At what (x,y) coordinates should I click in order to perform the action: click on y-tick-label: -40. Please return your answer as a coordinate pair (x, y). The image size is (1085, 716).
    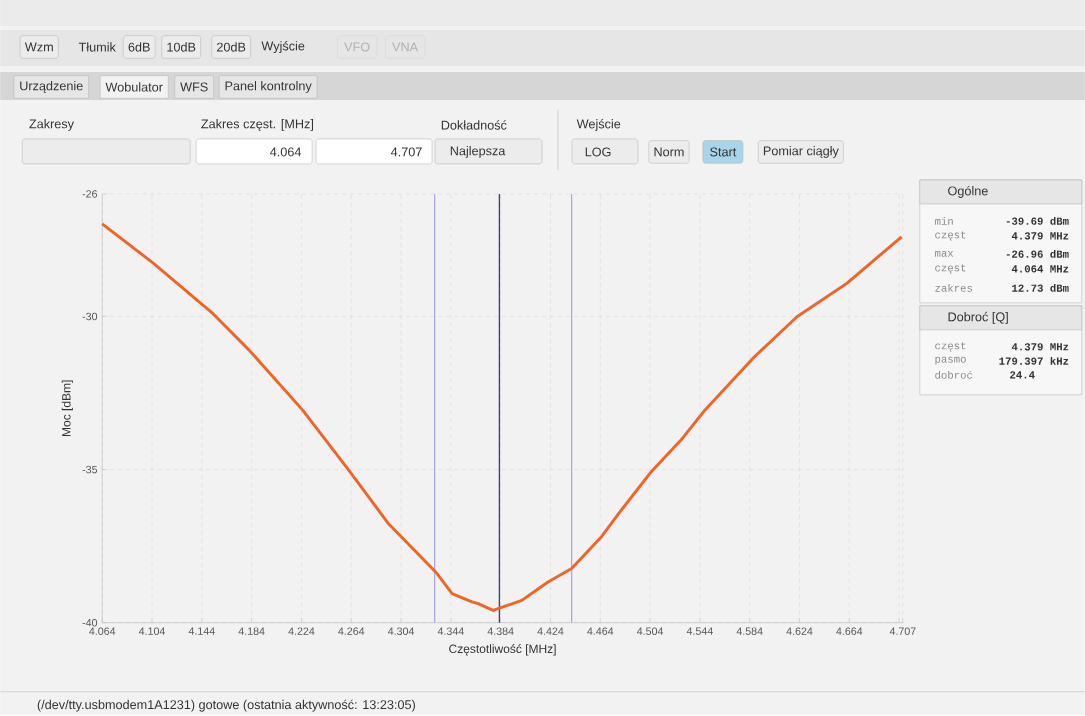
    Looking at the image, I should click on (90, 622).